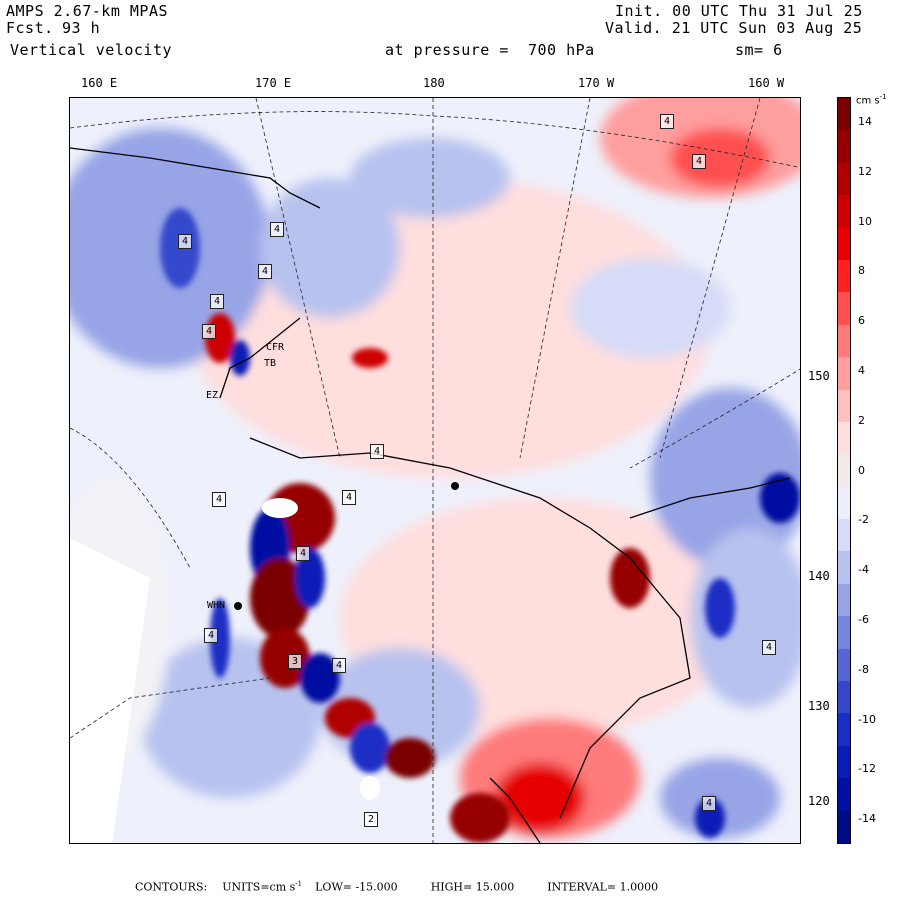 This screenshot has width=900, height=900. What do you see at coordinates (867, 719) in the screenshot?
I see `colorbar-tick-label: -10` at bounding box center [867, 719].